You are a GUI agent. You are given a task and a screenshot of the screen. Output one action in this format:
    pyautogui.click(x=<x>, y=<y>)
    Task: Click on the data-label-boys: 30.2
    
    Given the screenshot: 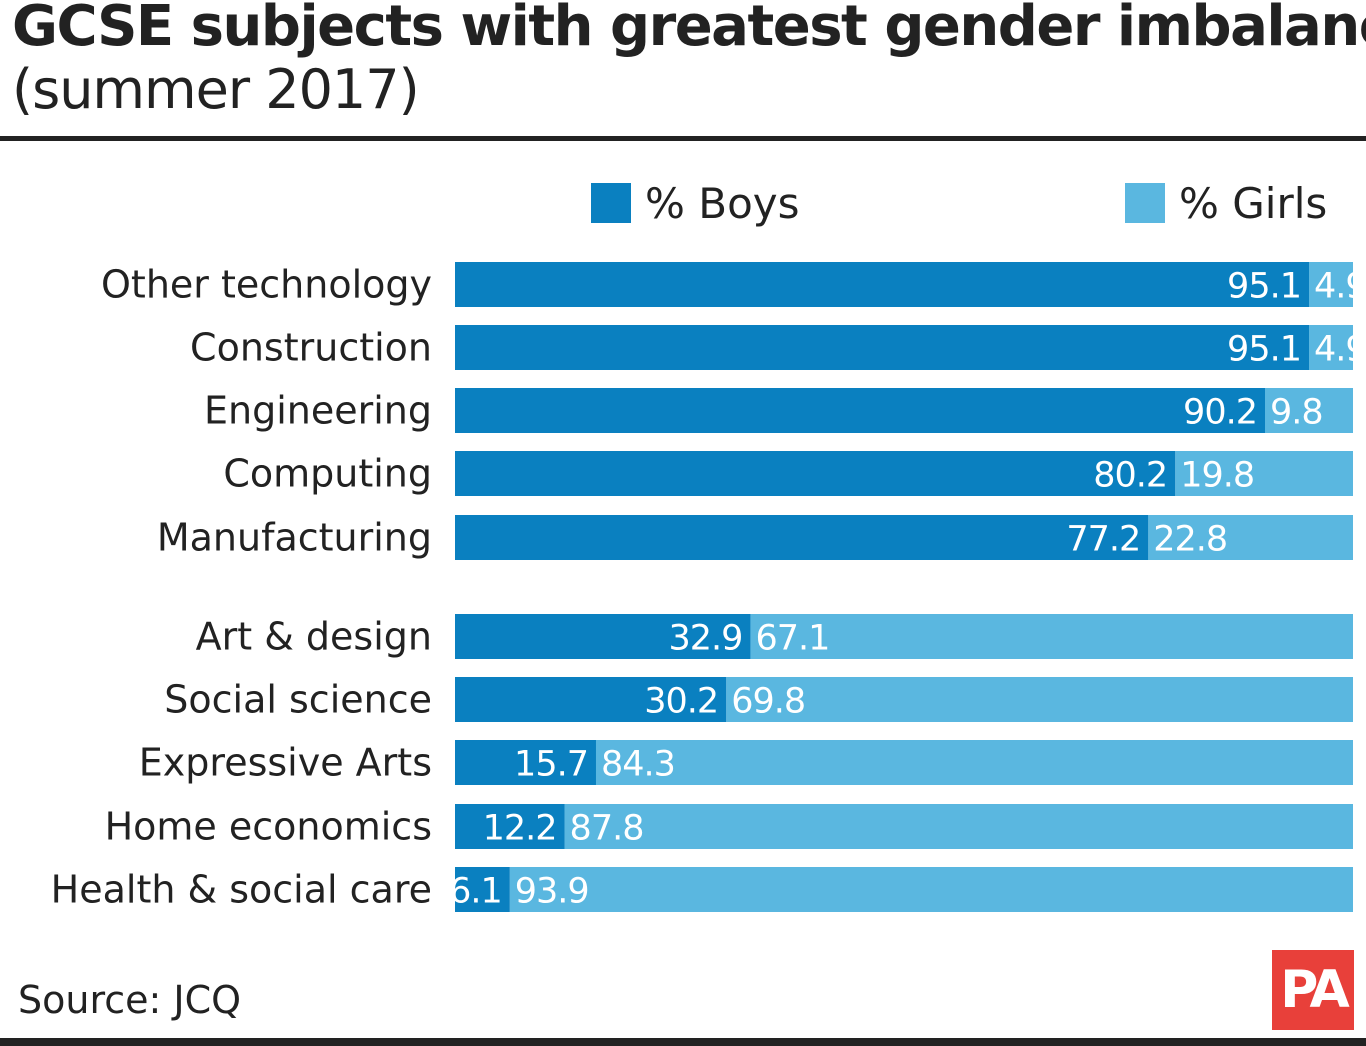 What is the action you would take?
    pyautogui.click(x=681, y=702)
    